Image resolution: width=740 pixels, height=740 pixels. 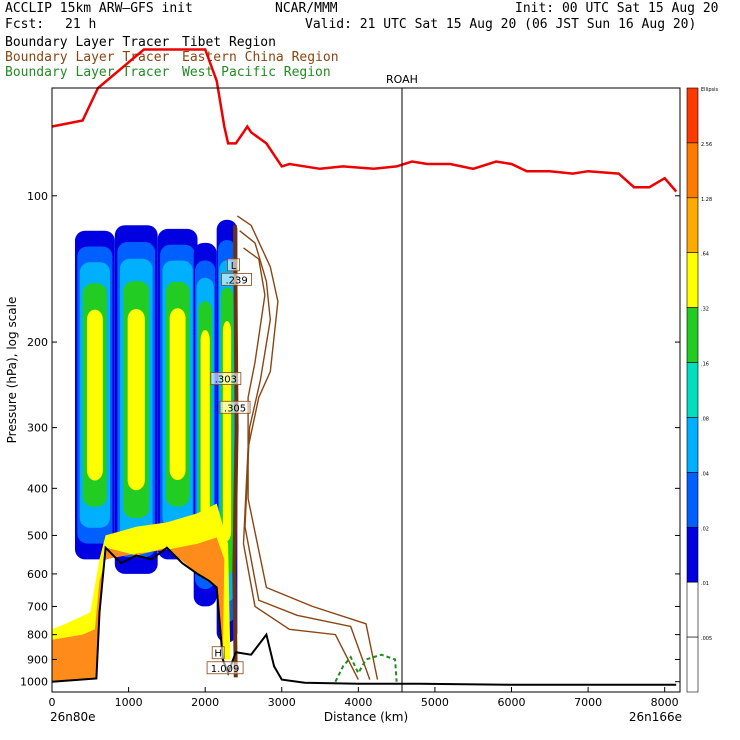 What do you see at coordinates (358, 702) in the screenshot?
I see `x-tick-label: 4000` at bounding box center [358, 702].